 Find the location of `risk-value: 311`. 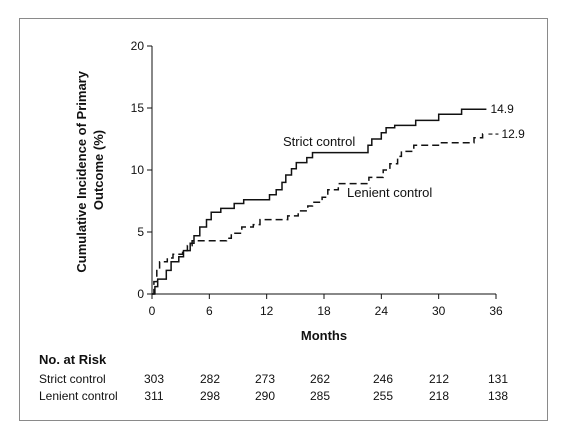

risk-value: 311 is located at coordinates (153, 396).